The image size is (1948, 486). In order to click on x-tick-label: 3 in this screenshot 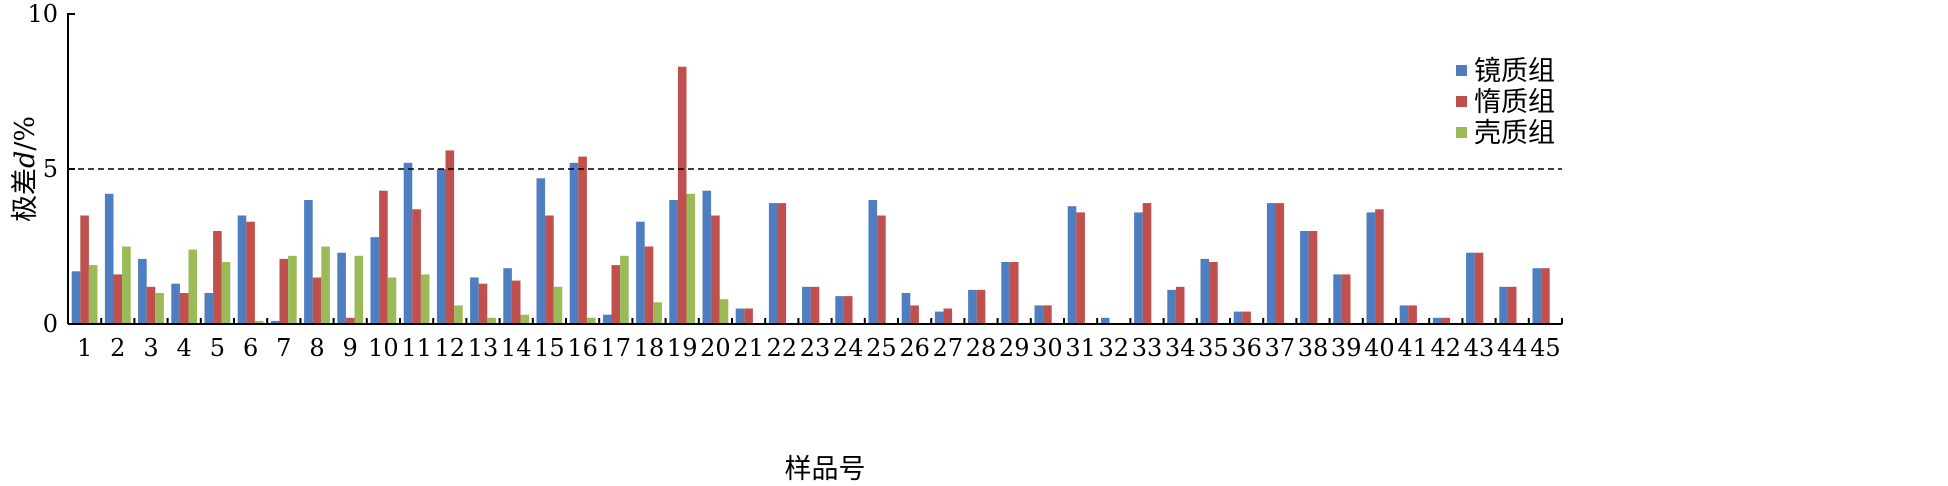, I will do `click(150, 348)`.